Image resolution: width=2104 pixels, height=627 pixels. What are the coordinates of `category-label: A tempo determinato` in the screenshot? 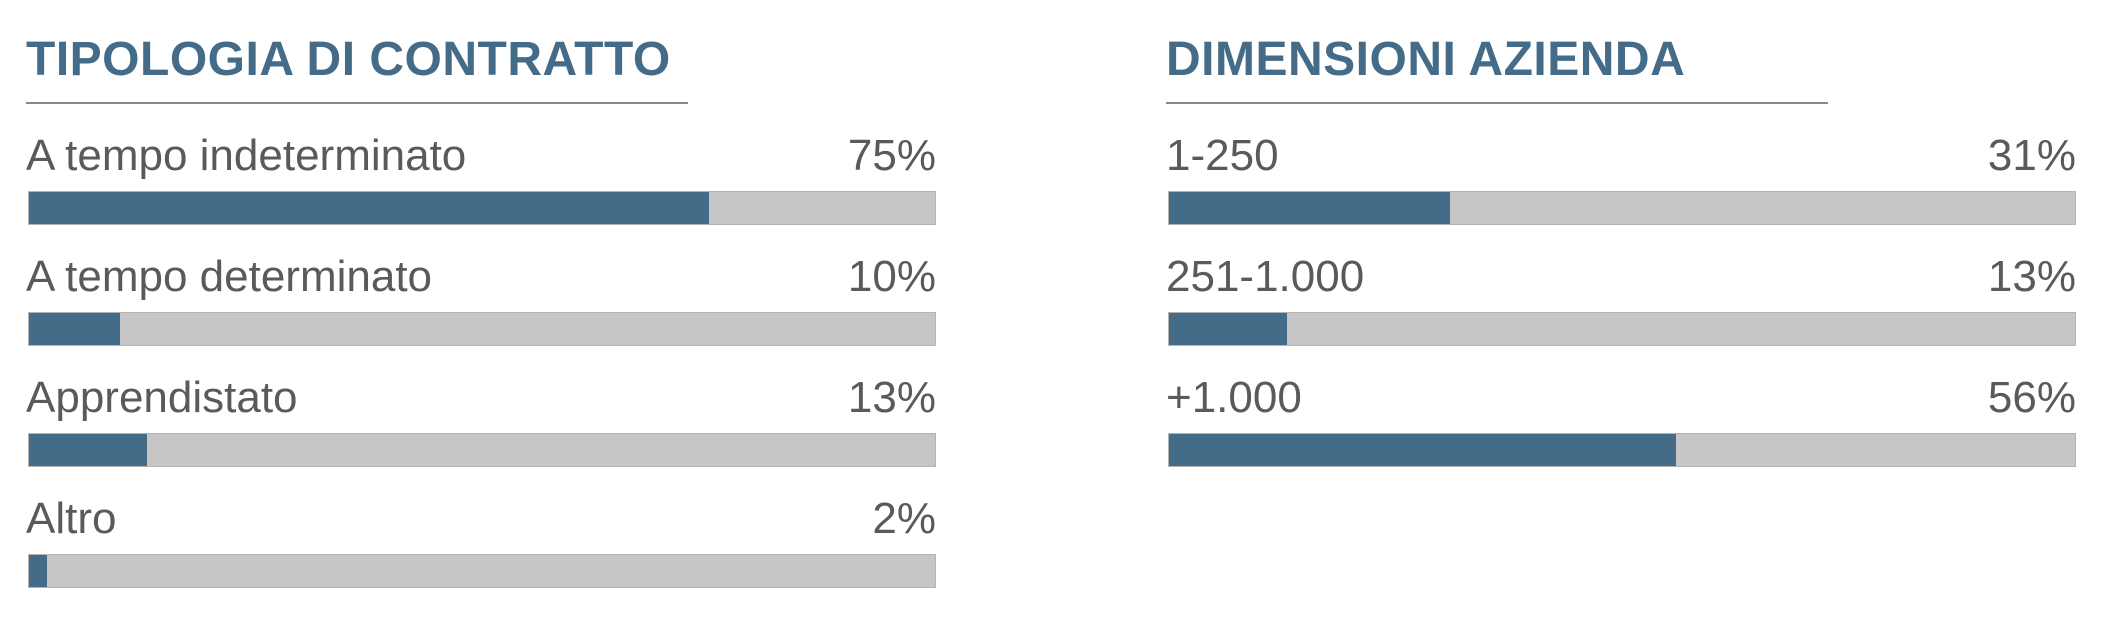 It's located at (229, 276).